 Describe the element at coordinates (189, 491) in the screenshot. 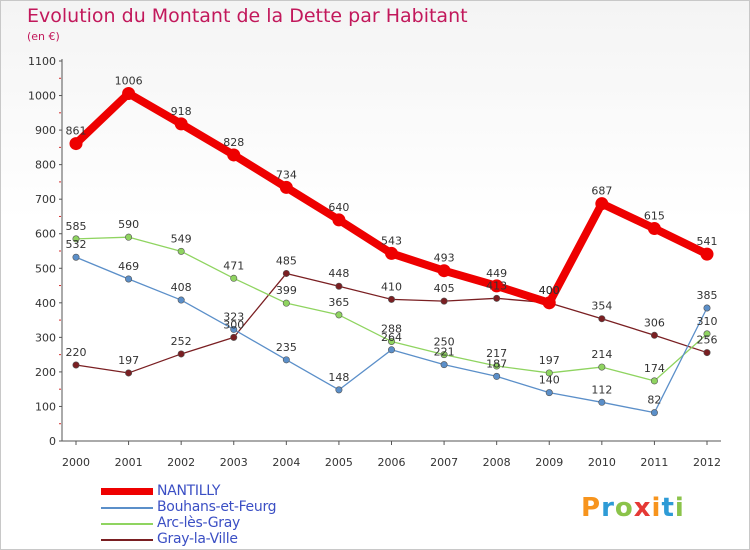

I see `legend-label: NANTILLY` at that location.